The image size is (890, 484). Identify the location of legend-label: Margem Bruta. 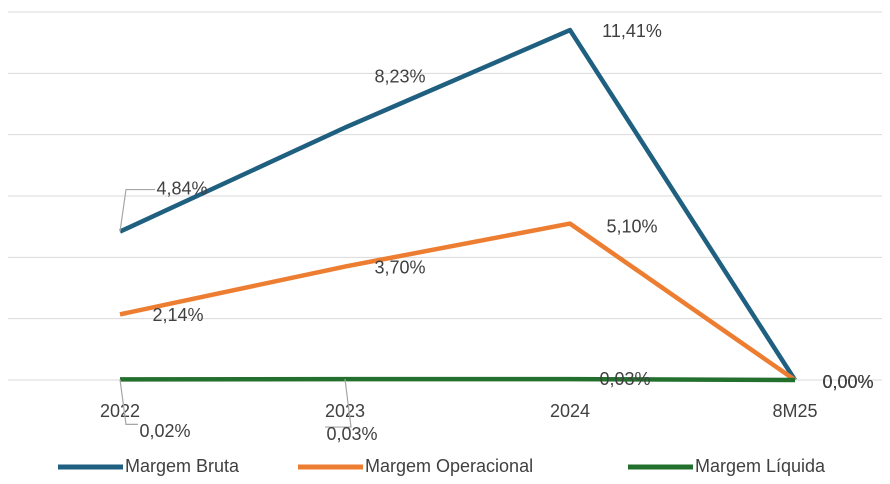
(182, 466).